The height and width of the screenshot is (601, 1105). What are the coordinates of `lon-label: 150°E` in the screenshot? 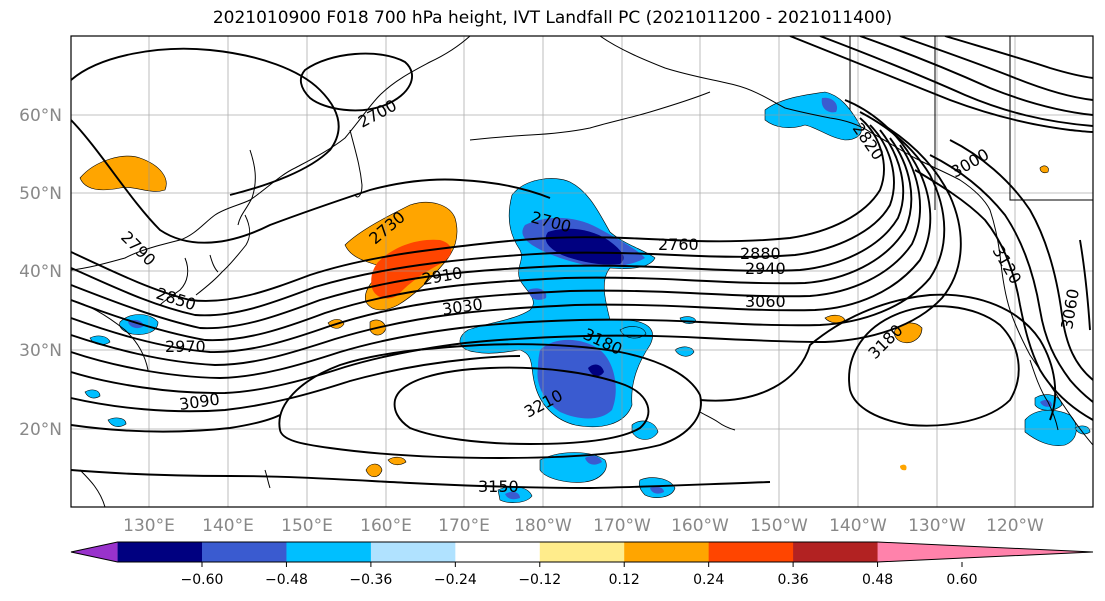 It's located at (307, 526).